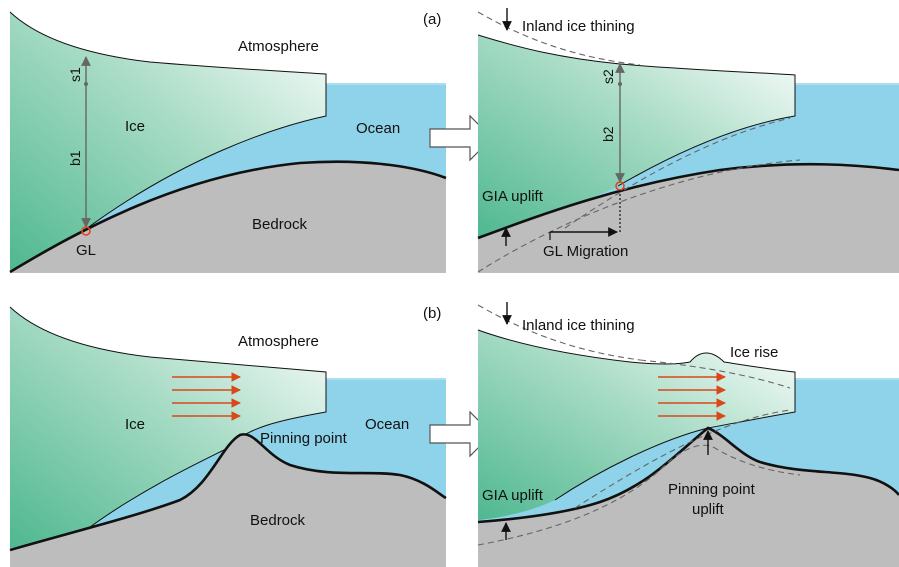  I want to click on panel-b-tag: (b), so click(432, 313).